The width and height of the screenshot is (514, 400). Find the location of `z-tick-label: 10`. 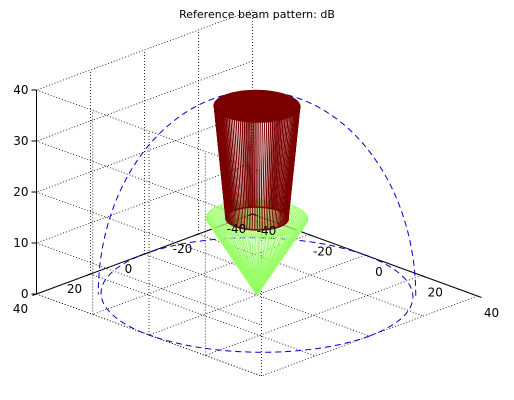

z-tick-label: 10 is located at coordinates (20, 243).